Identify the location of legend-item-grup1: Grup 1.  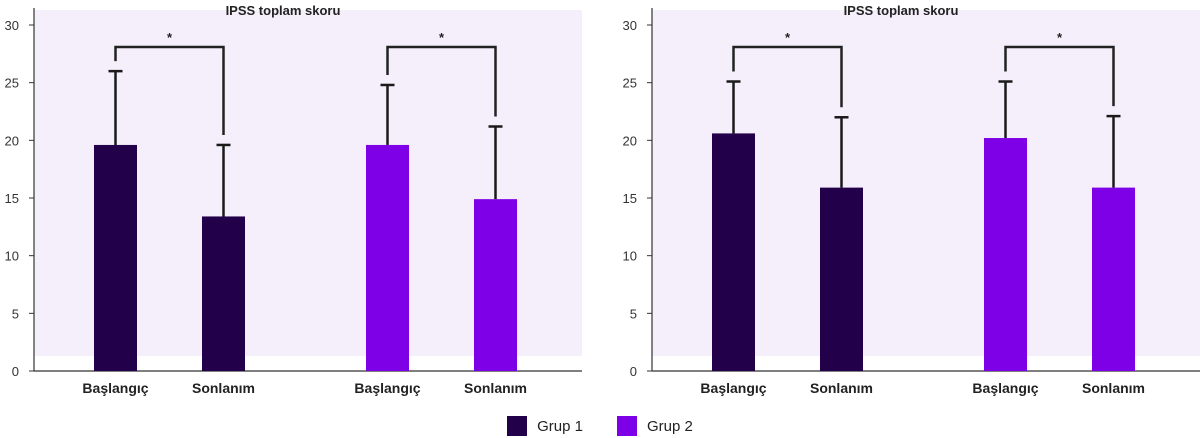
(545, 426).